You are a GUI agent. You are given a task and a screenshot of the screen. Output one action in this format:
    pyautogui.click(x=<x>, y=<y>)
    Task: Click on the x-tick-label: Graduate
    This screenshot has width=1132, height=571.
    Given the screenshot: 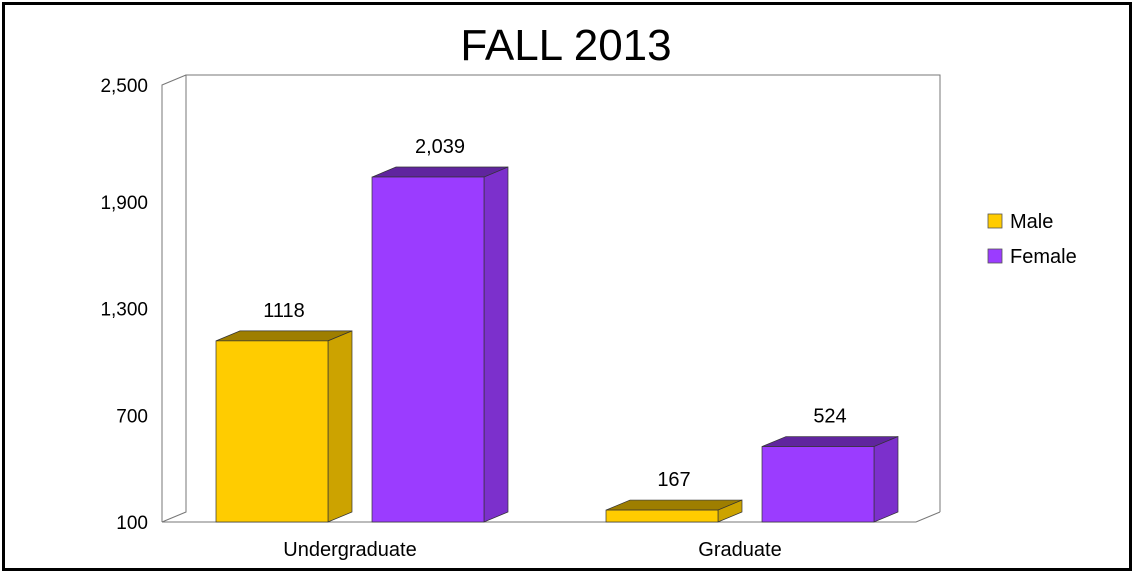 What is the action you would take?
    pyautogui.click(x=739, y=550)
    